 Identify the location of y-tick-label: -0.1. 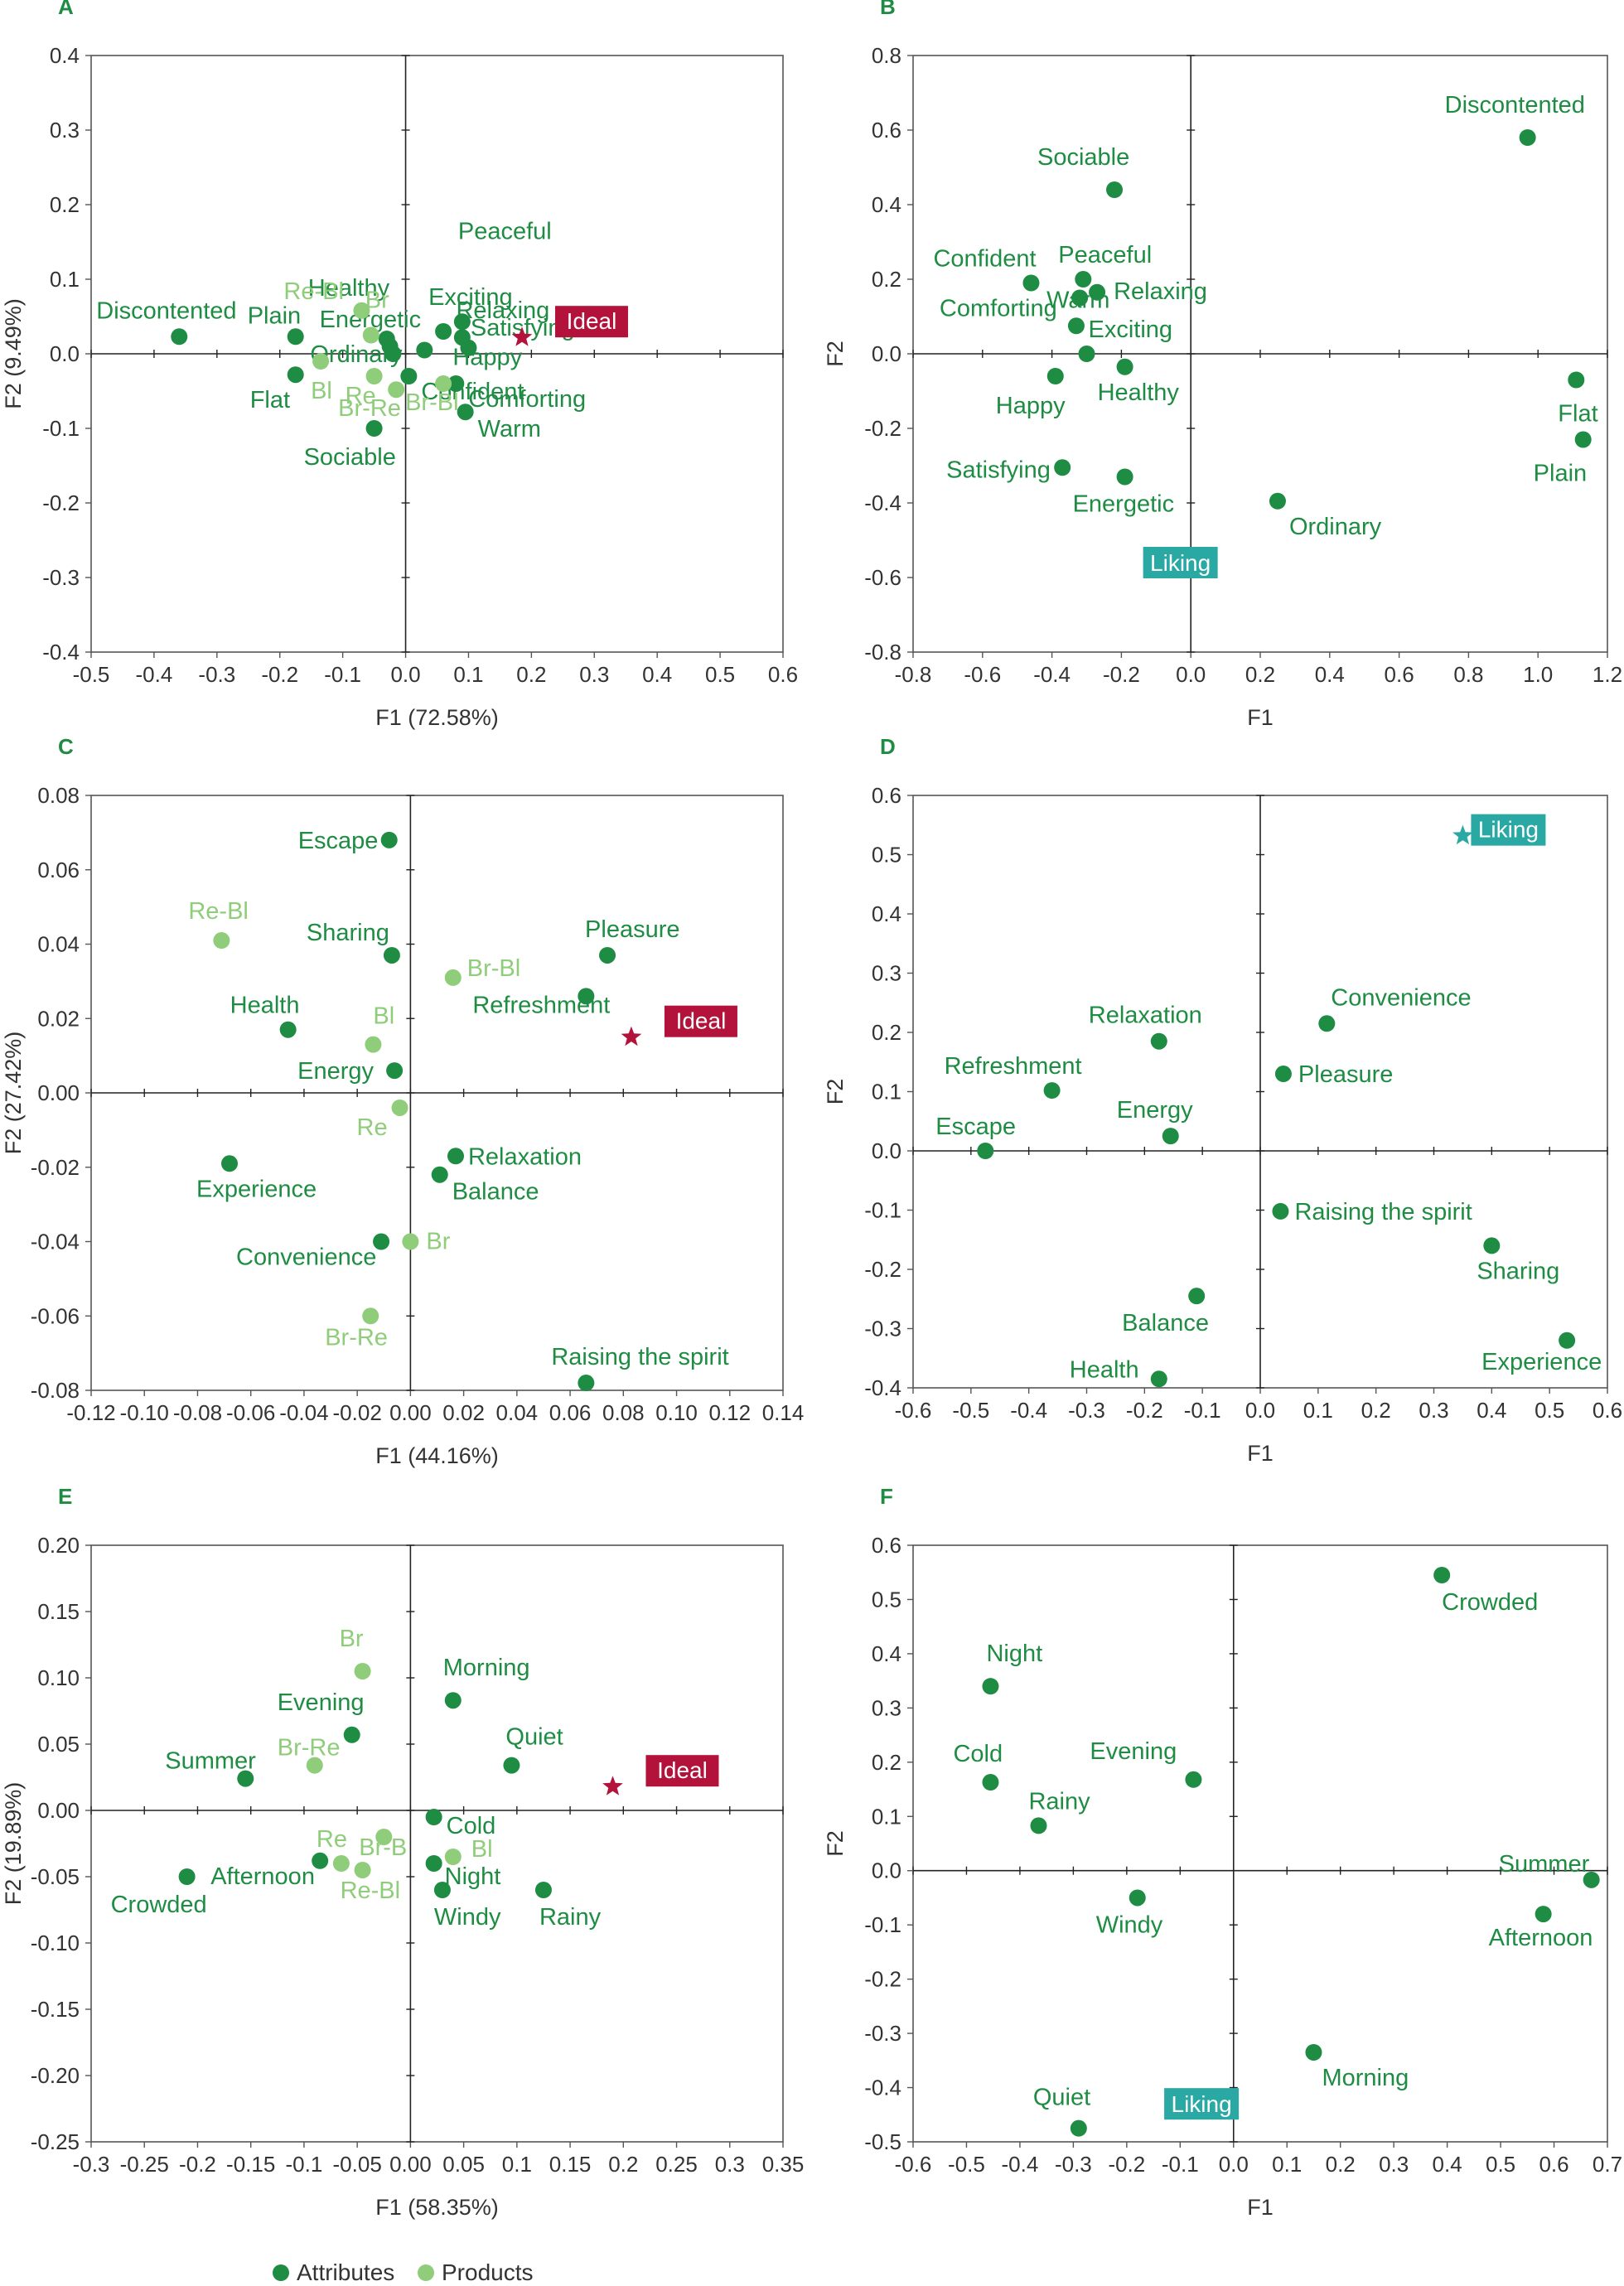
(61, 429).